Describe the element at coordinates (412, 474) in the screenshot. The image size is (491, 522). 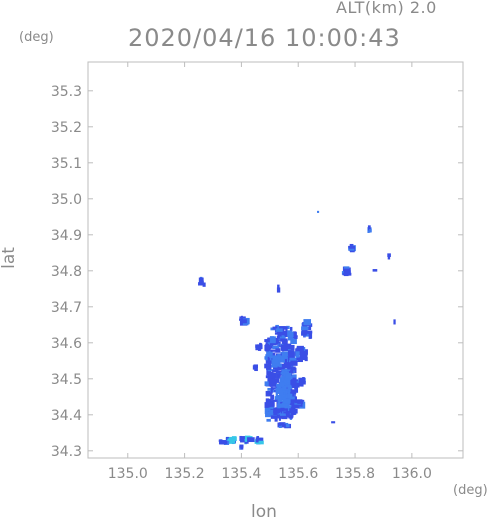
I see `x-tick-label: 136.0` at that location.